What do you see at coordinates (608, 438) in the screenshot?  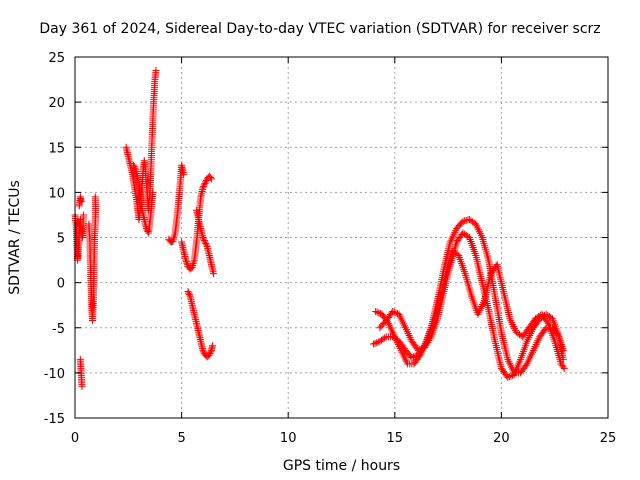 I see `x-tick-label: 25` at bounding box center [608, 438].